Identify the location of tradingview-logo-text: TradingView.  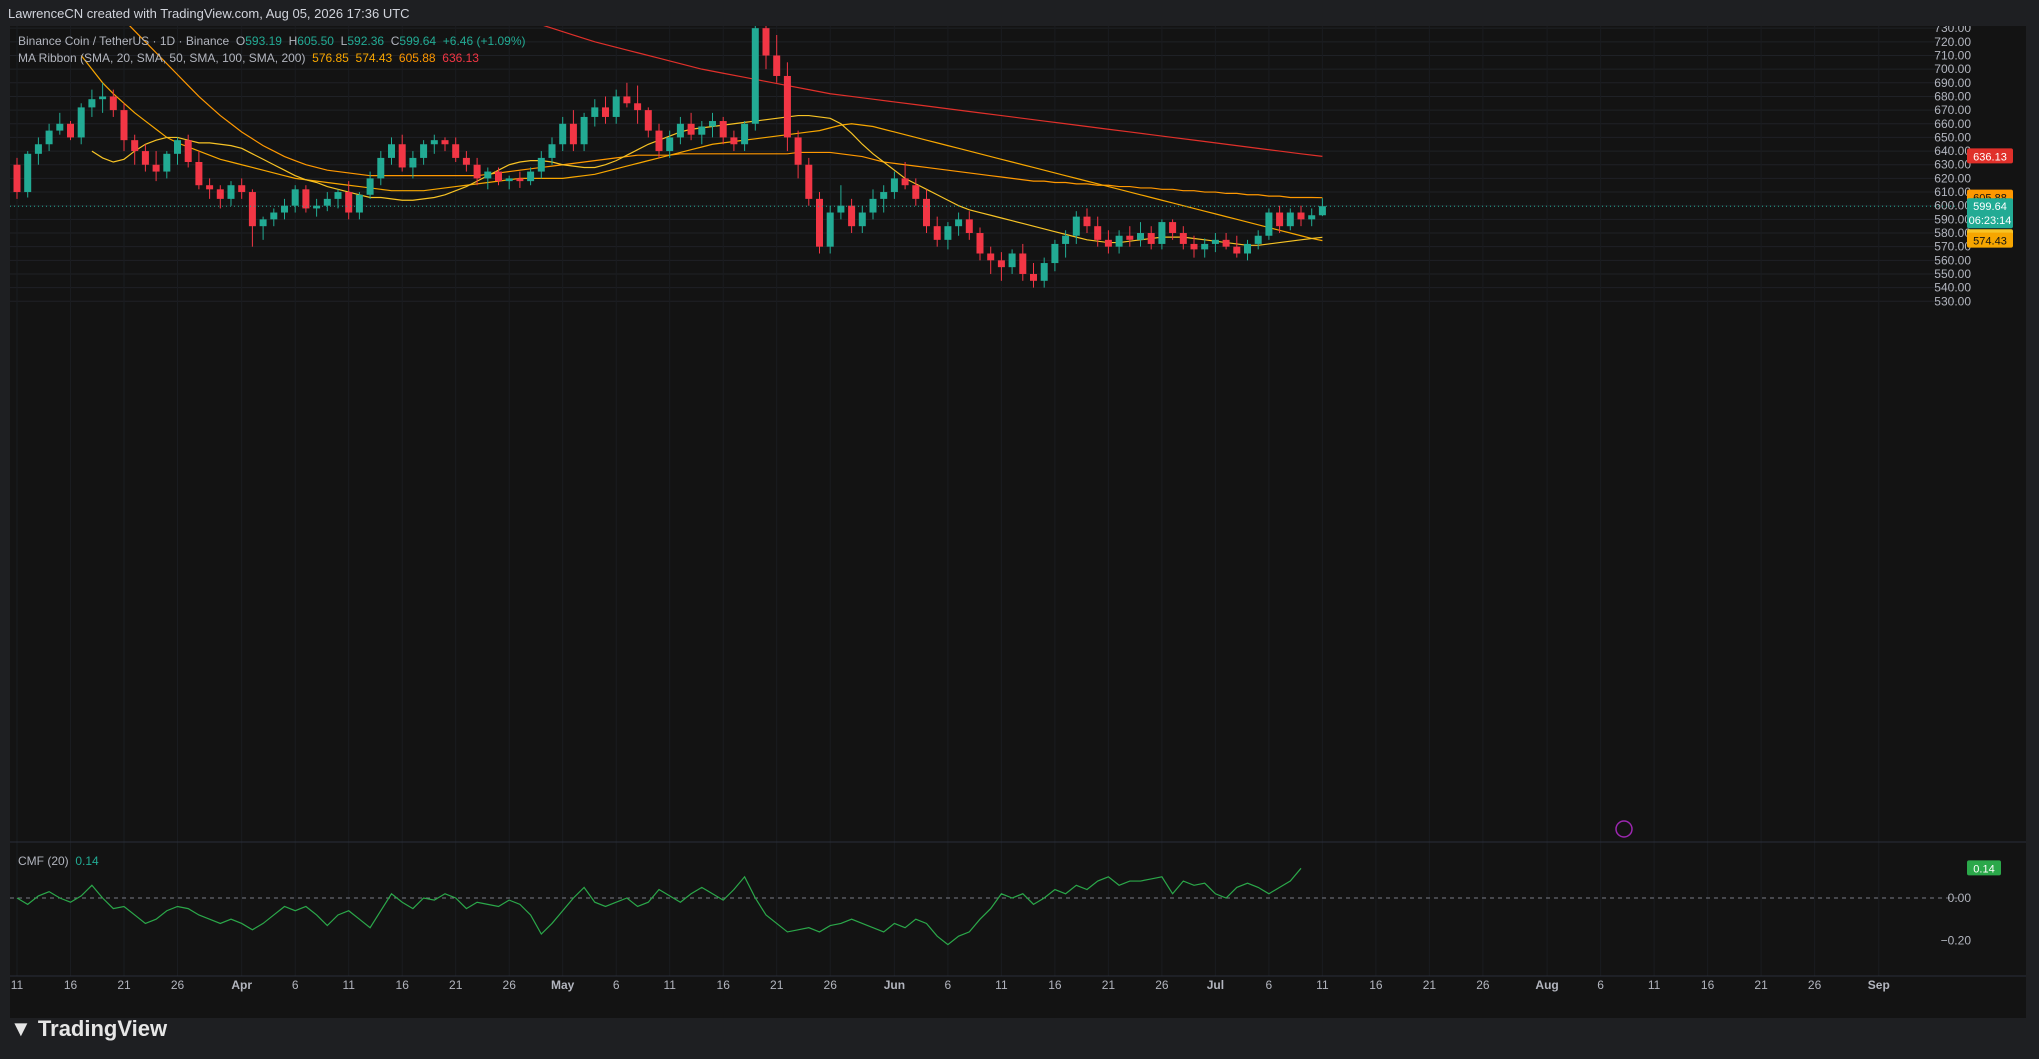
(102, 1028).